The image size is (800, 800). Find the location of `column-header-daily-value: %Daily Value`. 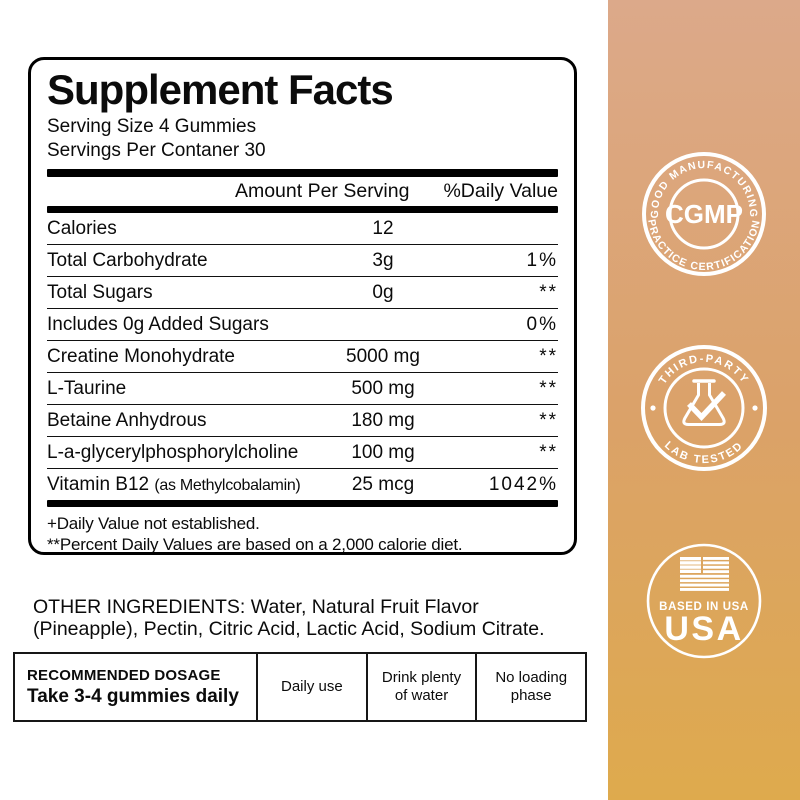

column-header-daily-value: %Daily Value is located at coordinates (500, 191).